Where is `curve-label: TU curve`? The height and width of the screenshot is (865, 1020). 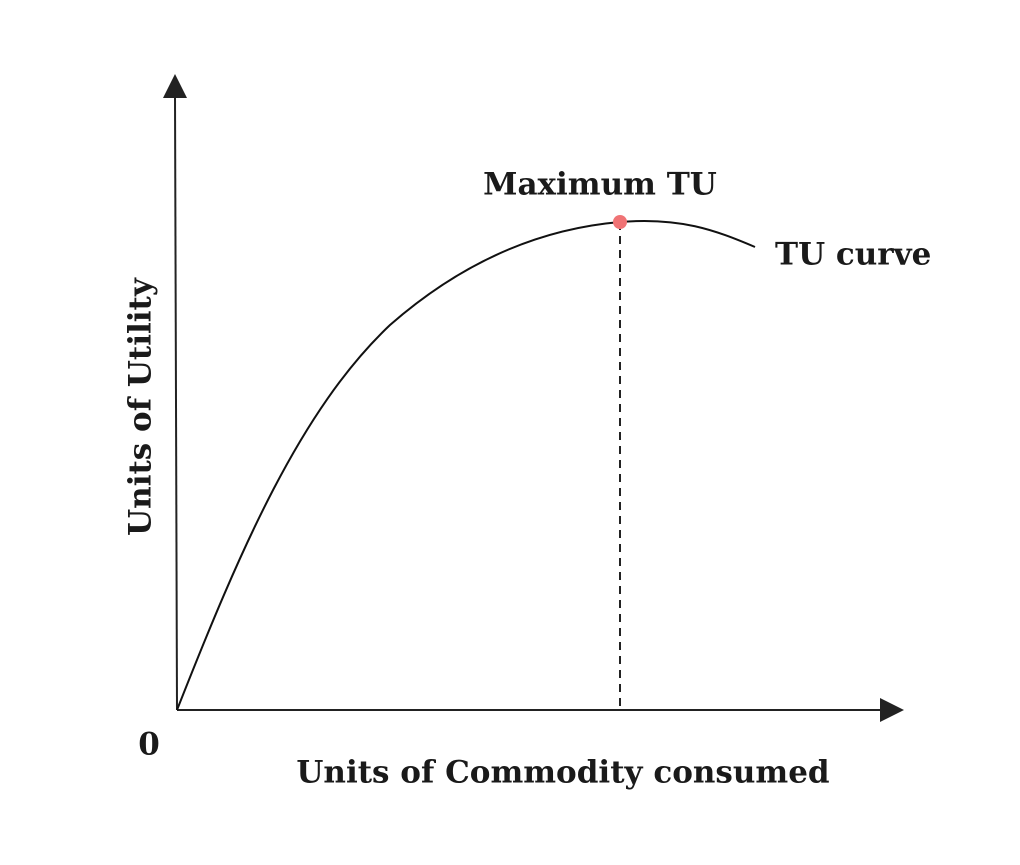
curve-label: TU curve is located at coordinates (853, 255).